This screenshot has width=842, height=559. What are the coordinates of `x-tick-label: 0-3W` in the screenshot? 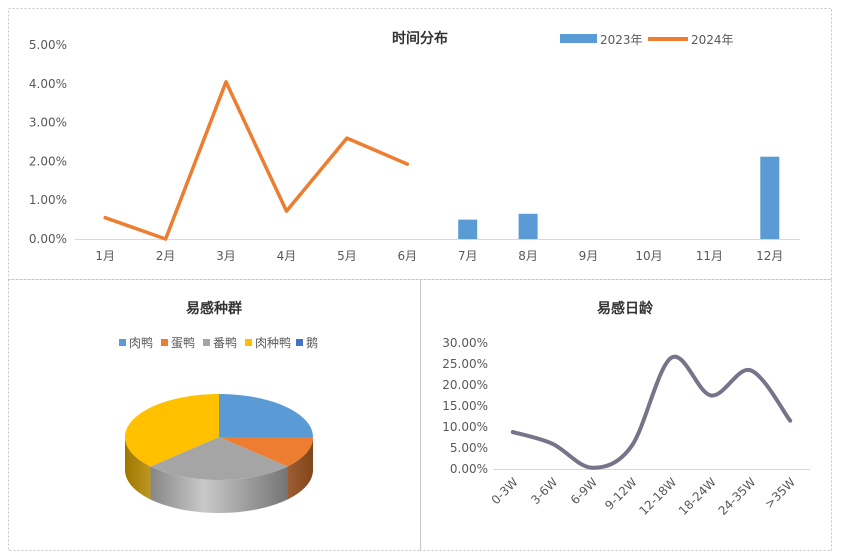 It's located at (505, 491).